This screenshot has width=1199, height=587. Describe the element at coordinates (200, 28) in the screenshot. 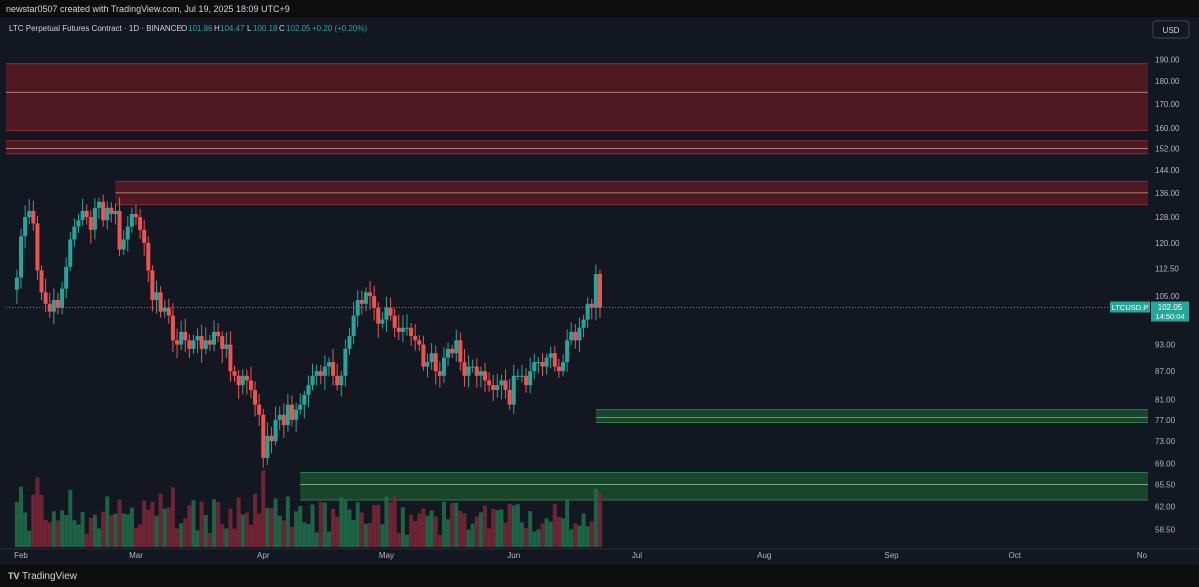

I see `legend-o-value: 101.86` at that location.